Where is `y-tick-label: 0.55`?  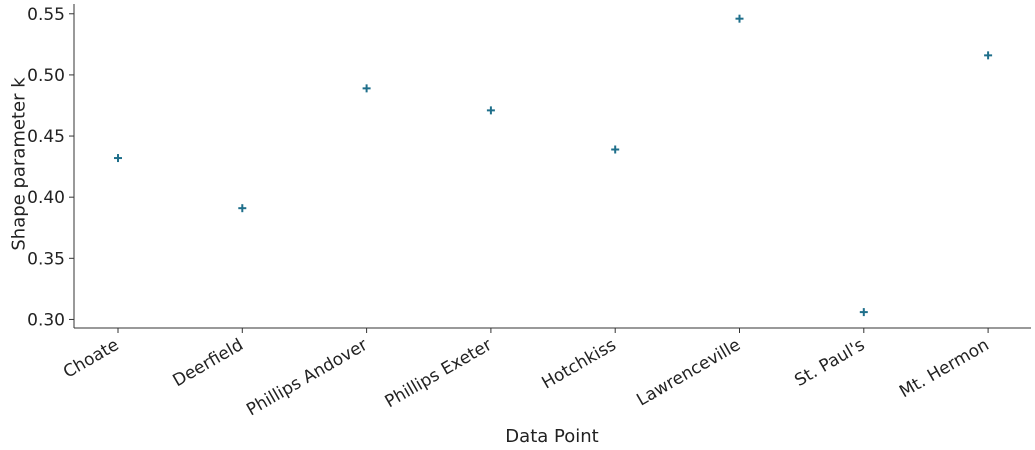 y-tick-label: 0.55 is located at coordinates (46, 15).